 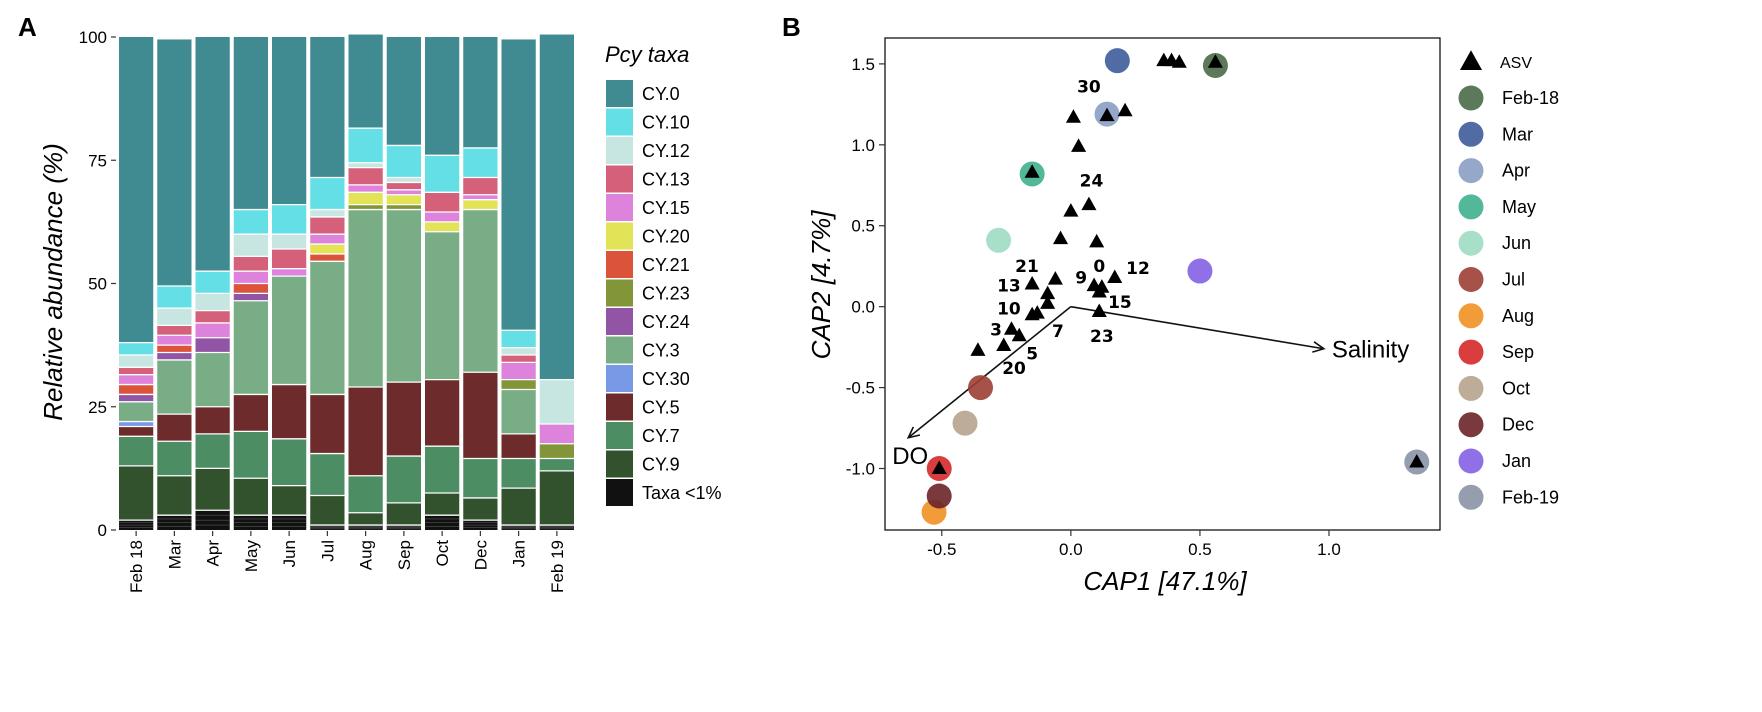 I want to click on vector-salinity: Salinity, so click(x=1239, y=334).